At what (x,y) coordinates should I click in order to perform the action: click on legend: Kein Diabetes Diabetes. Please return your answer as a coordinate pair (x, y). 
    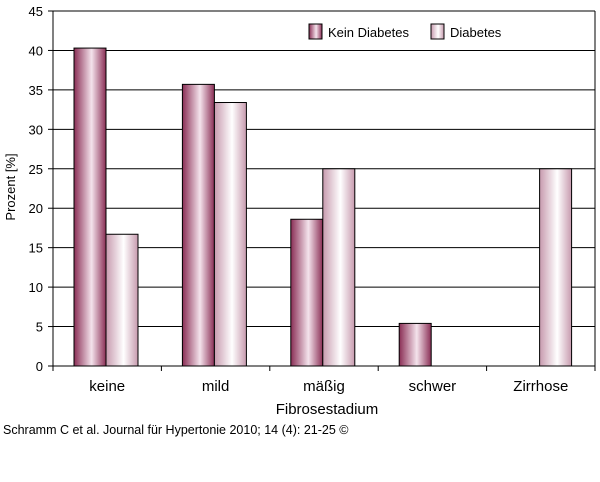
    Looking at the image, I should click on (405, 31).